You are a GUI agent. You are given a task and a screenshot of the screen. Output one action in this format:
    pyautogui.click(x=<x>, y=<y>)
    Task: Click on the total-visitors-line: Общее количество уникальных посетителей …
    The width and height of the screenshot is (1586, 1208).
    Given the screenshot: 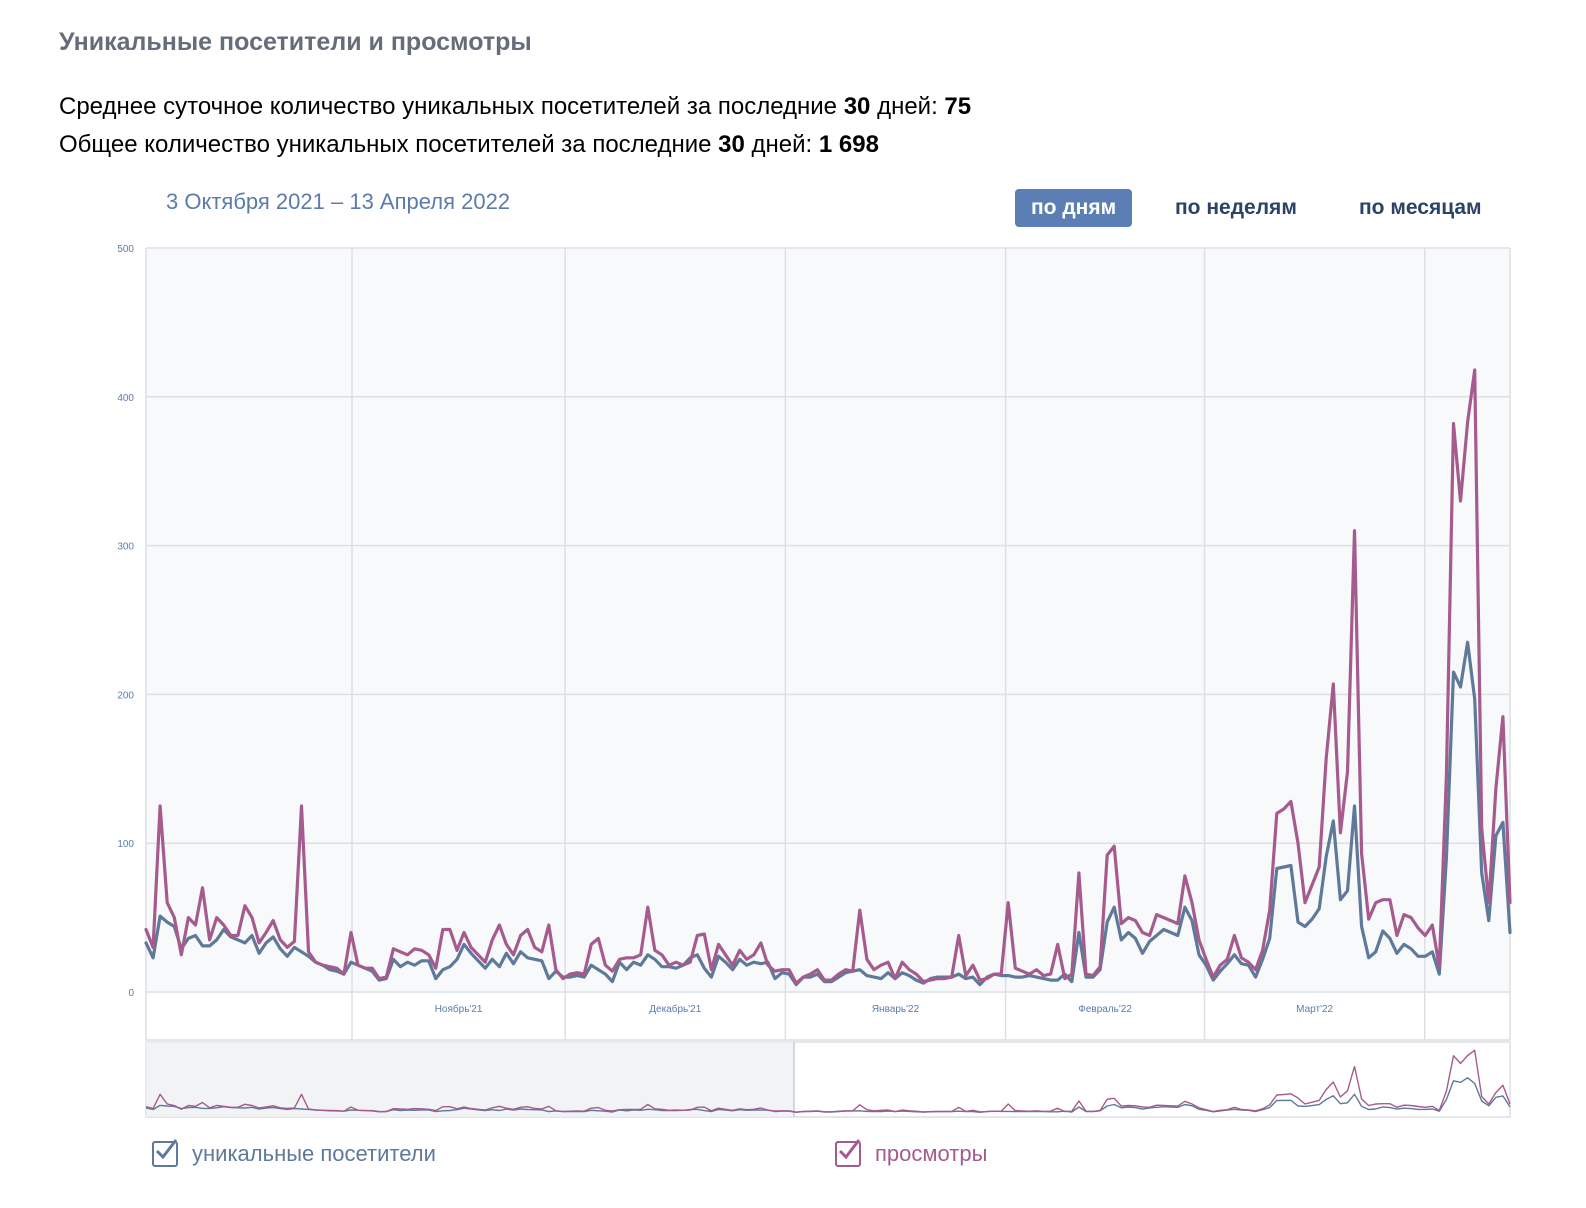 What is the action you would take?
    pyautogui.click(x=469, y=144)
    